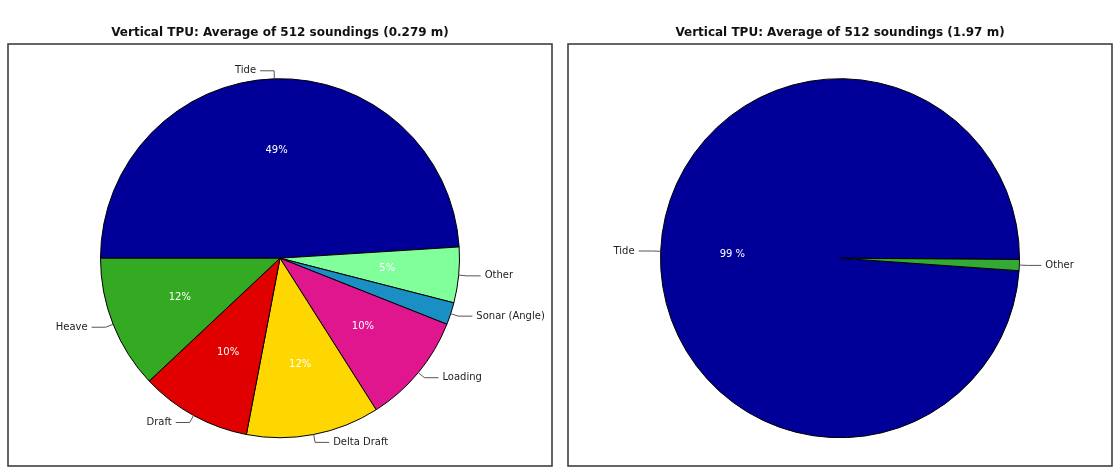 This screenshot has height=470, width=1120. I want to click on data-label: 49%, so click(276, 150).